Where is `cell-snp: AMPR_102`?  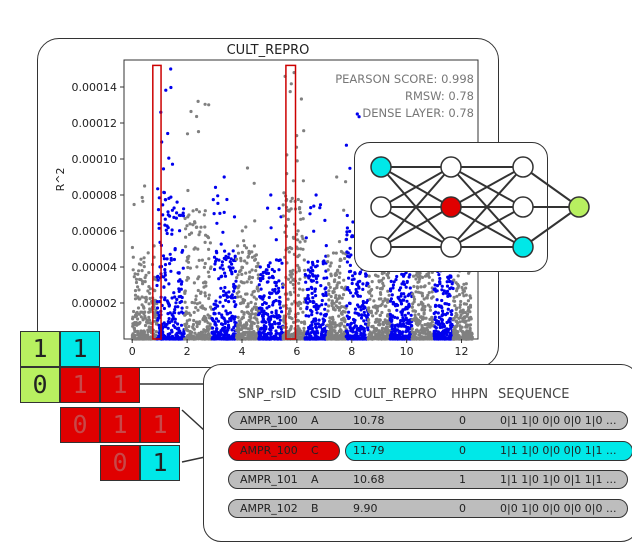
cell-snp: AMPR_102 is located at coordinates (269, 508).